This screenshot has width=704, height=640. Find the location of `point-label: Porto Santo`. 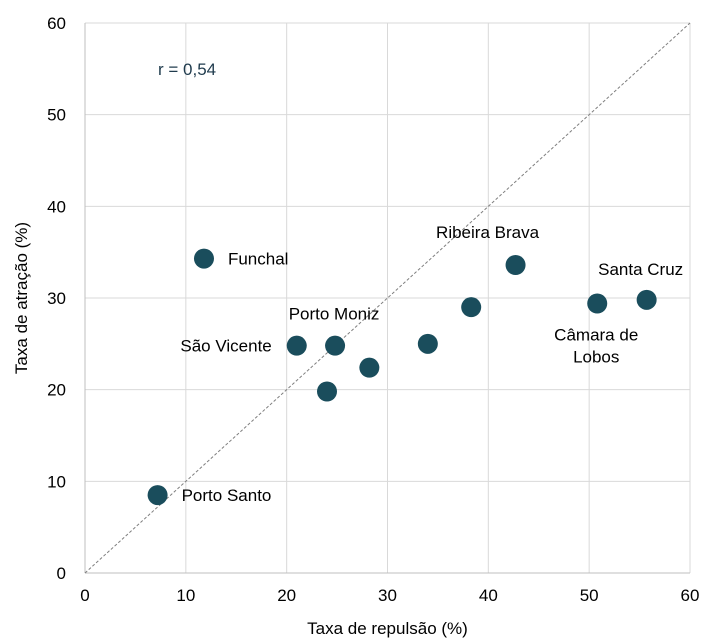

point-label: Porto Santo is located at coordinates (227, 495).